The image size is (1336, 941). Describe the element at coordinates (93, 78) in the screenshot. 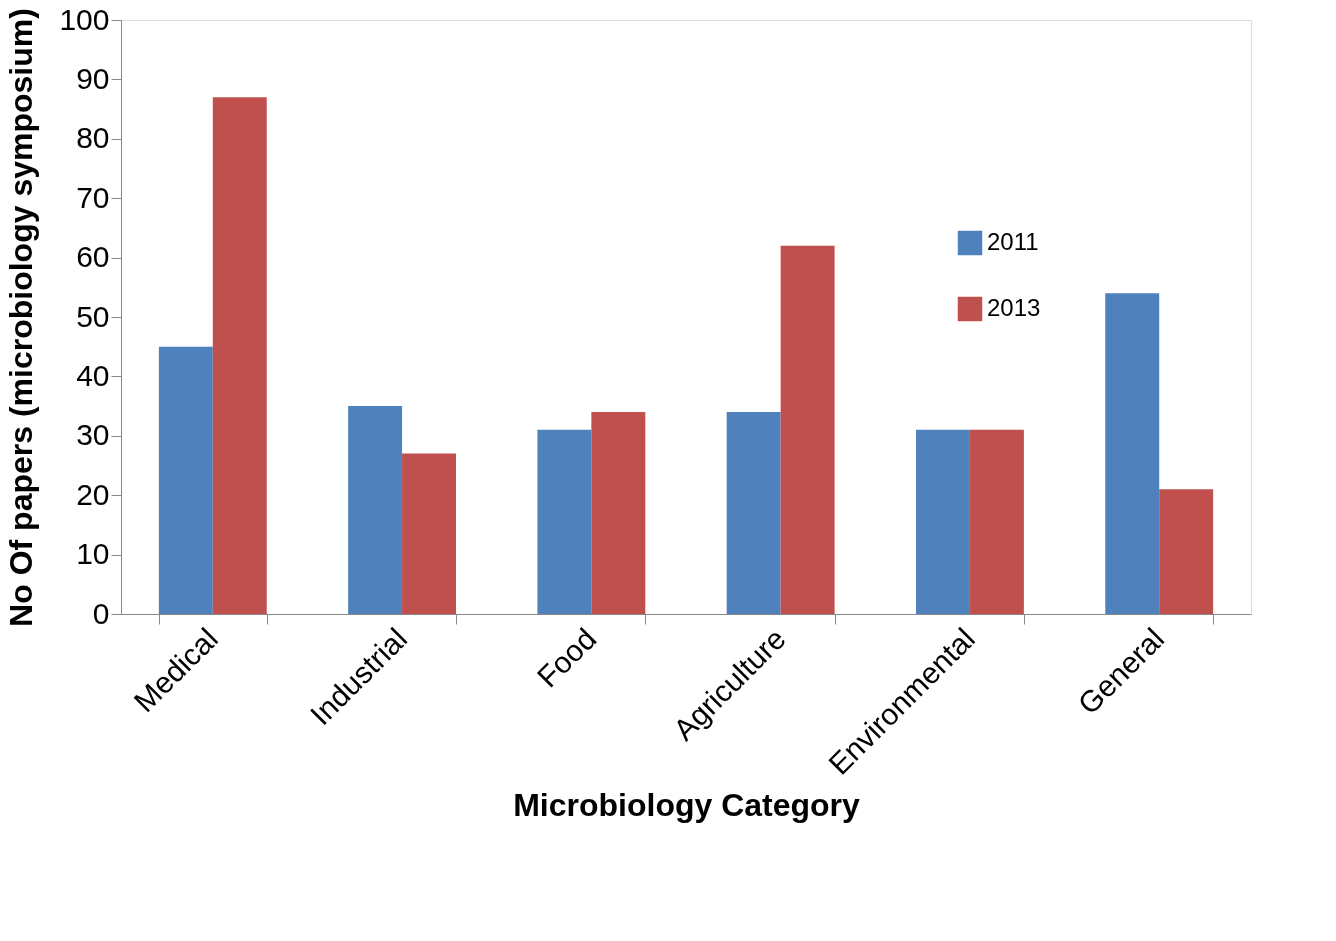

I see `y-tick-label: 90` at that location.